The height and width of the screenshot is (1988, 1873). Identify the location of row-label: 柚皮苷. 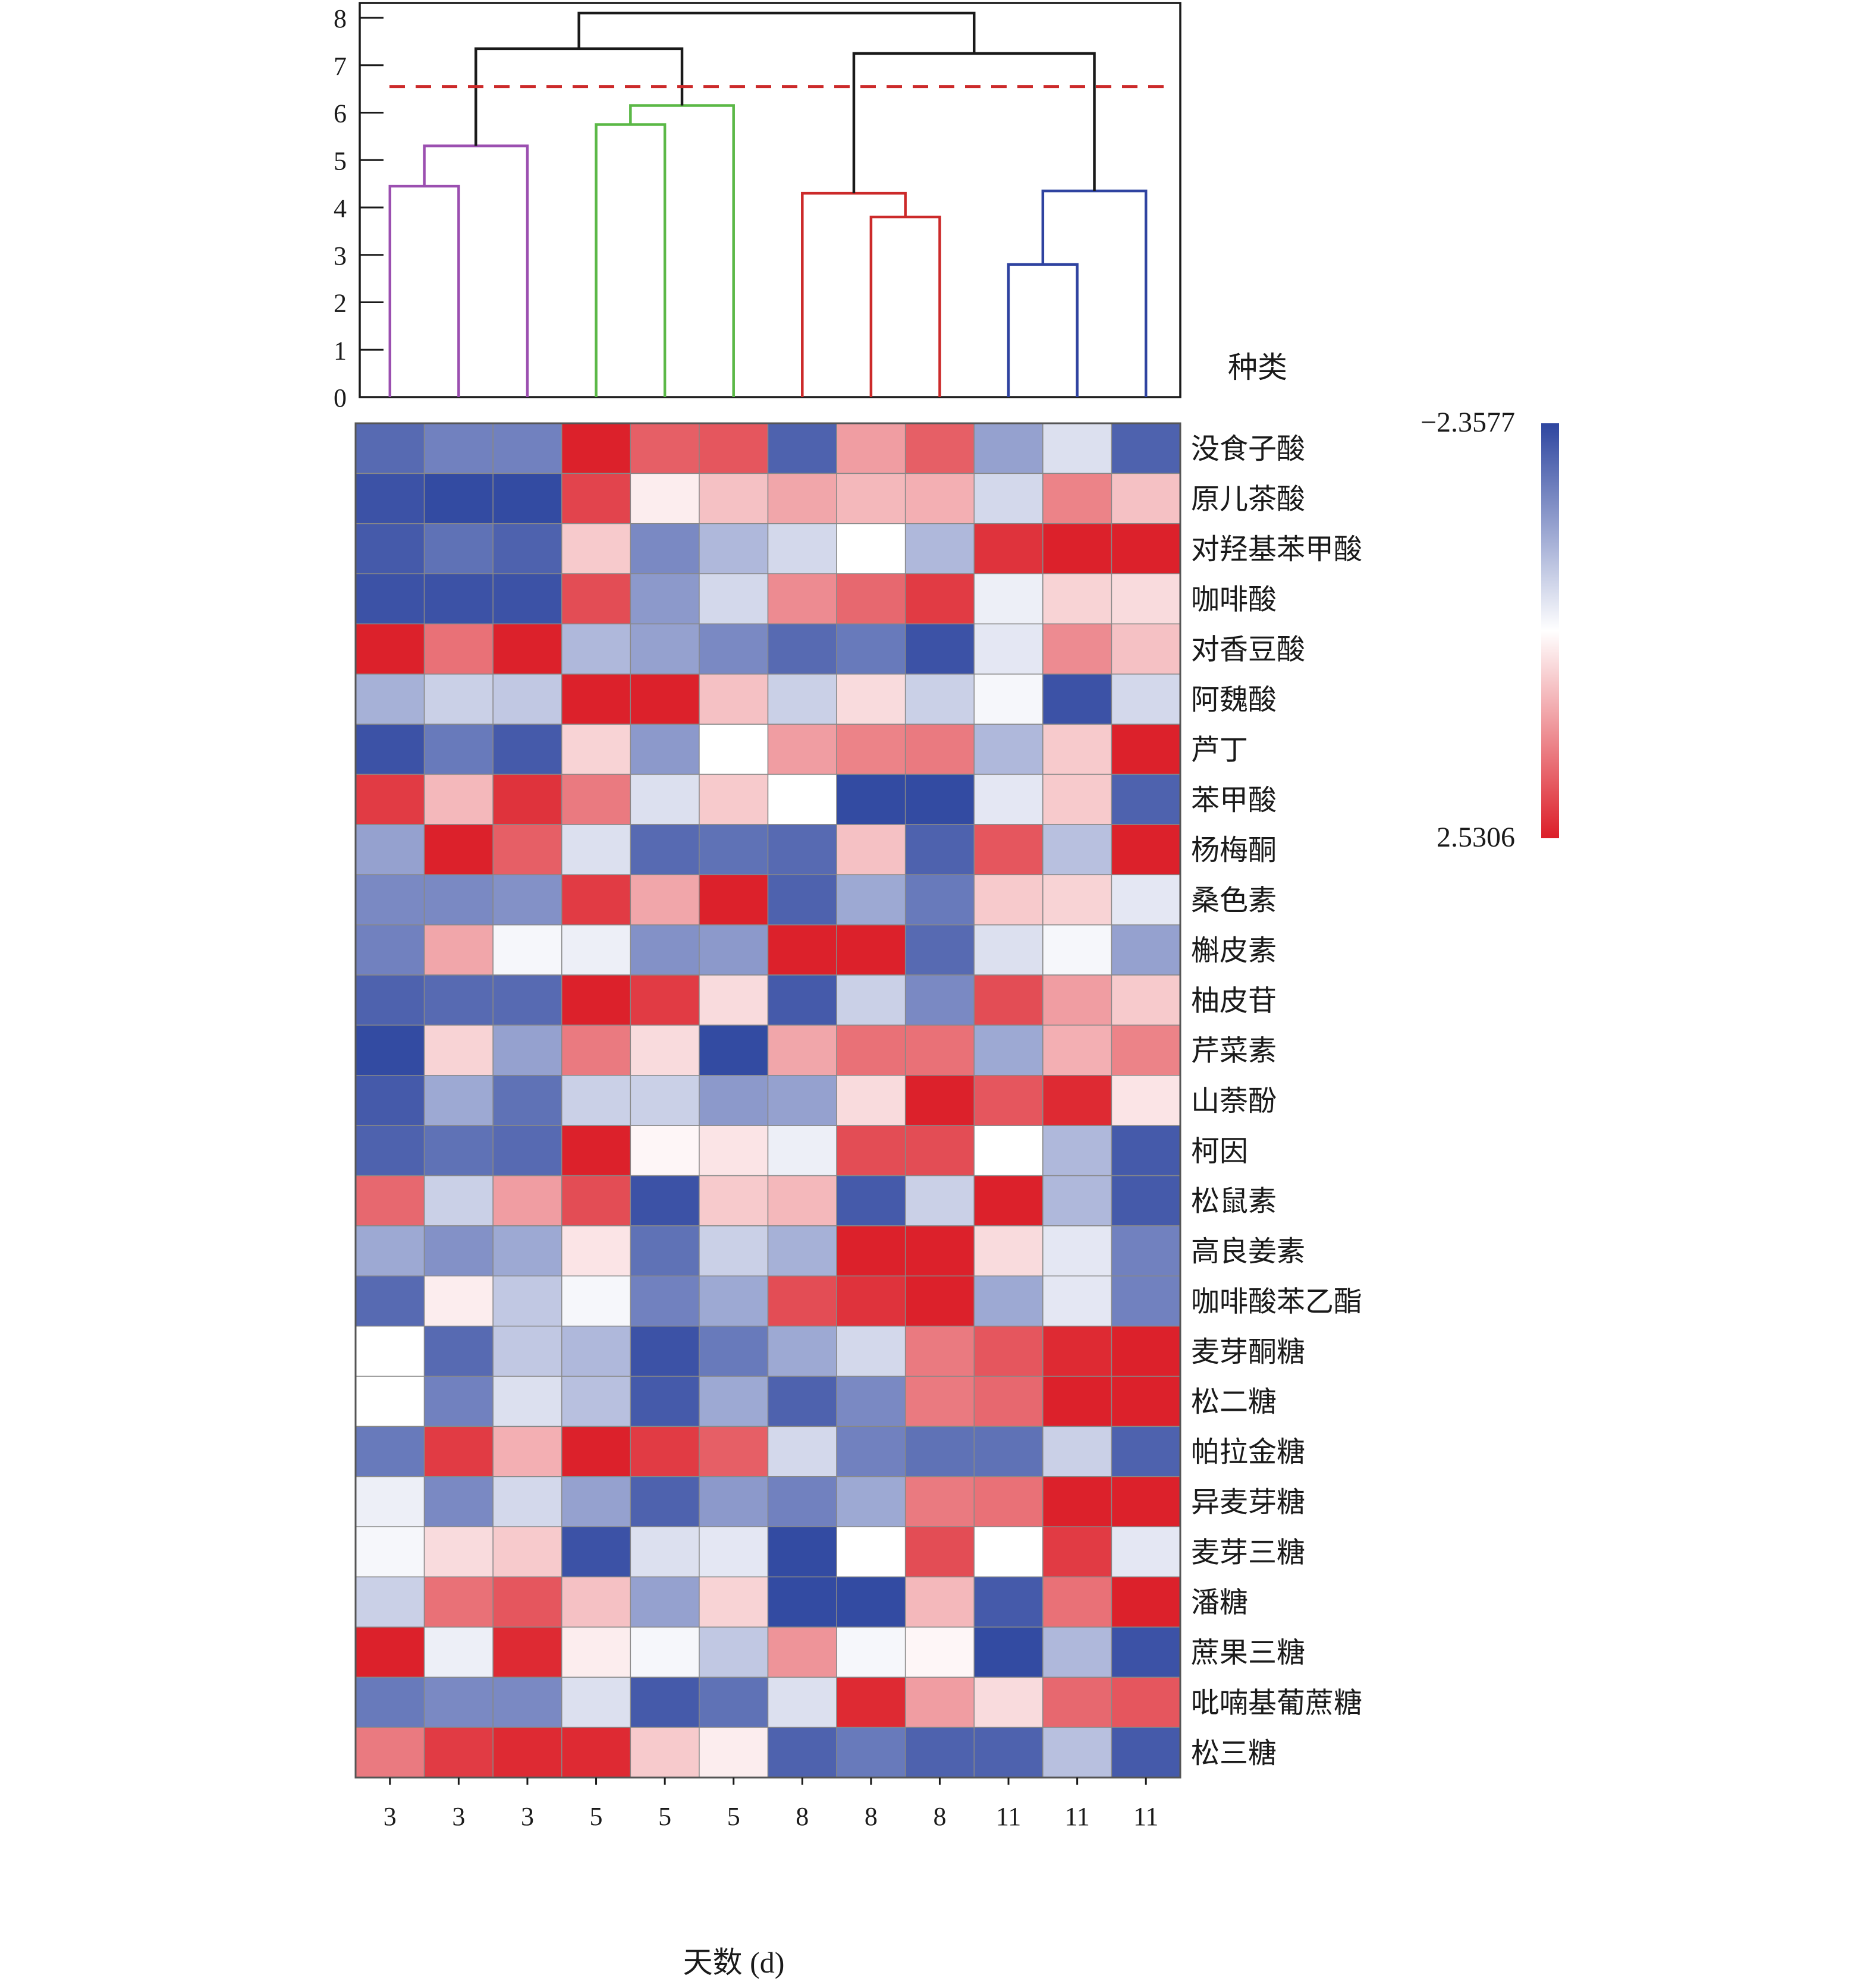
(1234, 1000).